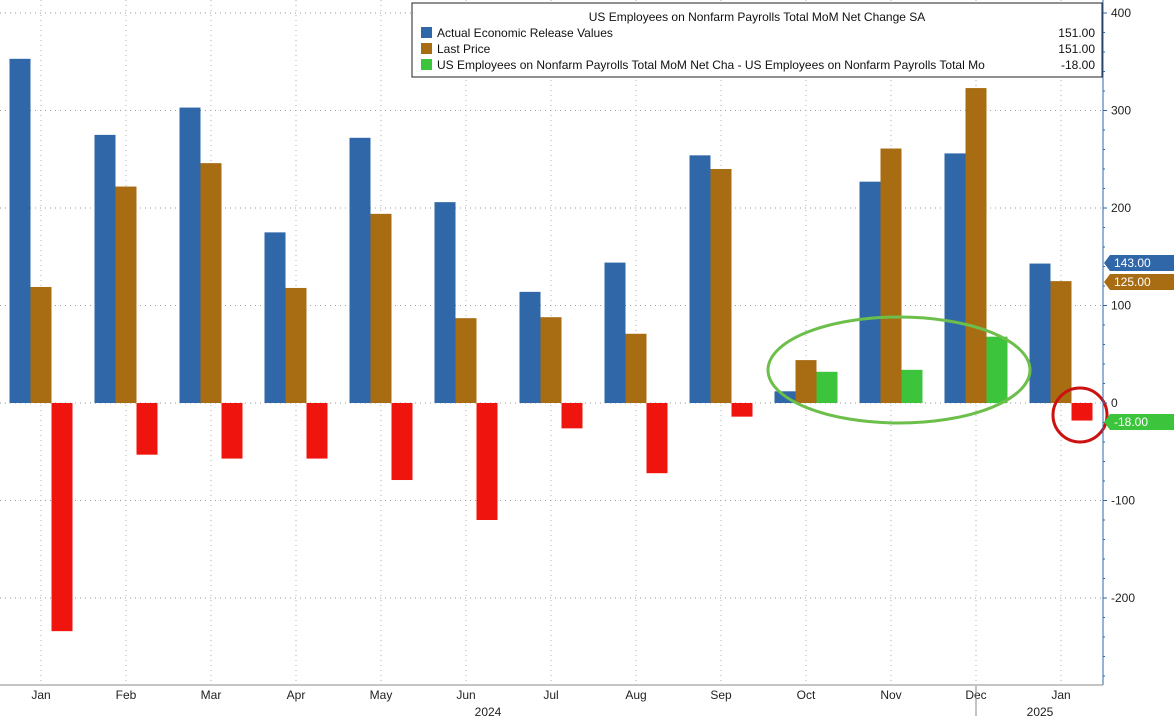 This screenshot has width=1174, height=717. What do you see at coordinates (1139, 342) in the screenshot?
I see `last-value-flags: 143.00 125.00 -18.00` at bounding box center [1139, 342].